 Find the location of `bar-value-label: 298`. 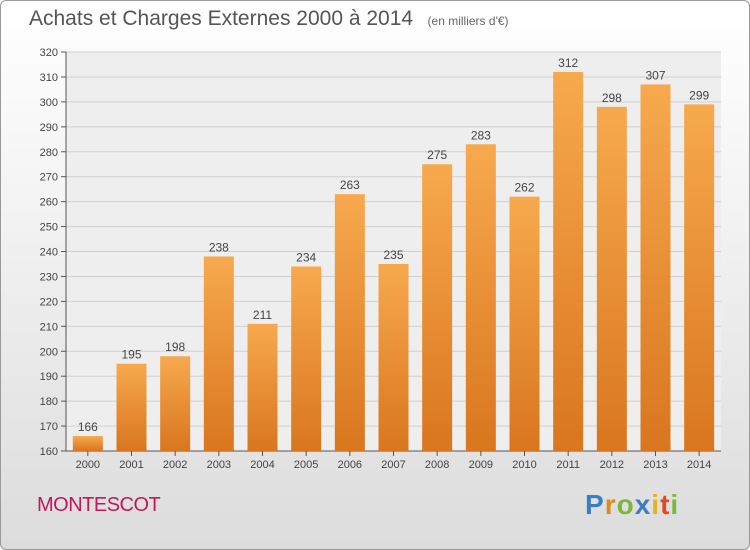

bar-value-label: 298 is located at coordinates (612, 98).